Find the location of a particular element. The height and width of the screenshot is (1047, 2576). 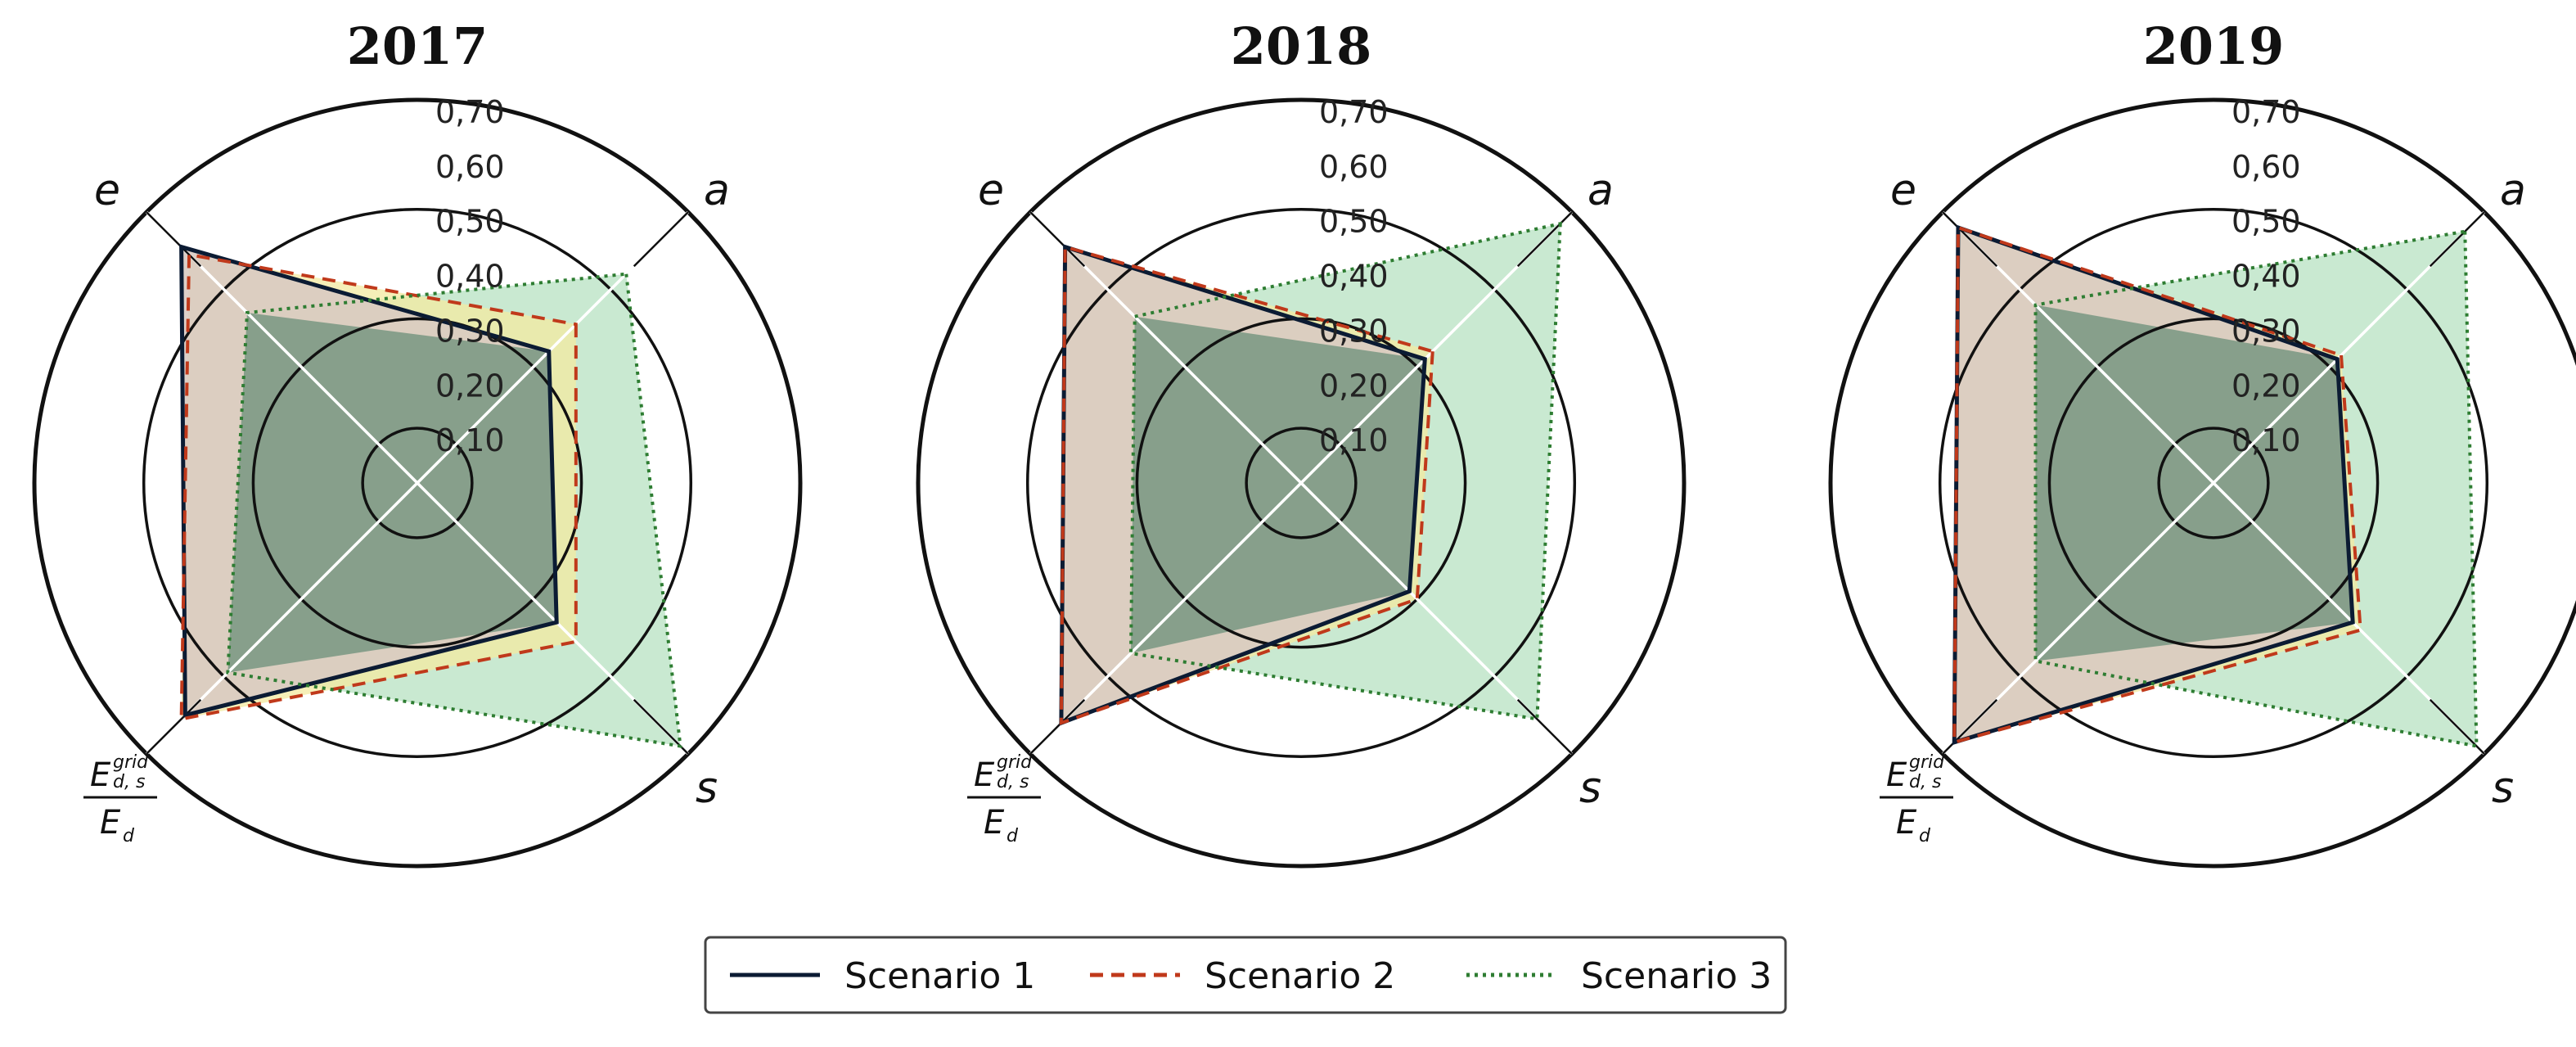

legend: Scenario 1 Scenario 2 Scenario 3 is located at coordinates (1245, 975).